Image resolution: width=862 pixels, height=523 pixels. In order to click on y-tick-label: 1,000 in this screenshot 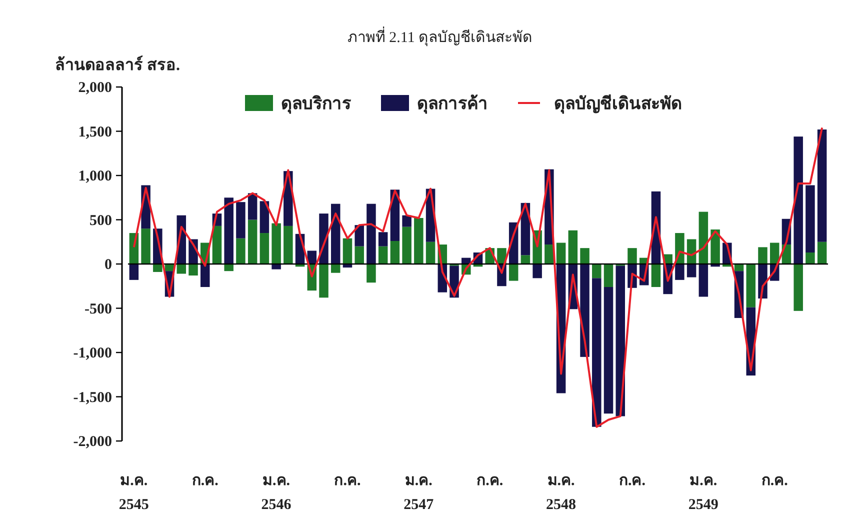, I will do `click(95, 176)`.